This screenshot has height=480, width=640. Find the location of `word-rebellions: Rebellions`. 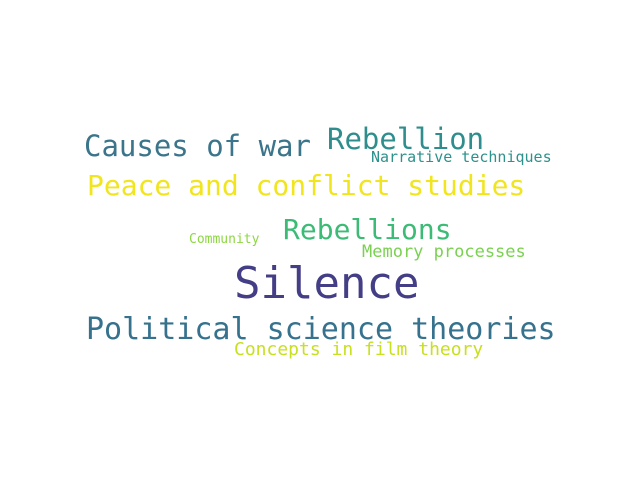

word-rebellions: Rebellions is located at coordinates (367, 229).